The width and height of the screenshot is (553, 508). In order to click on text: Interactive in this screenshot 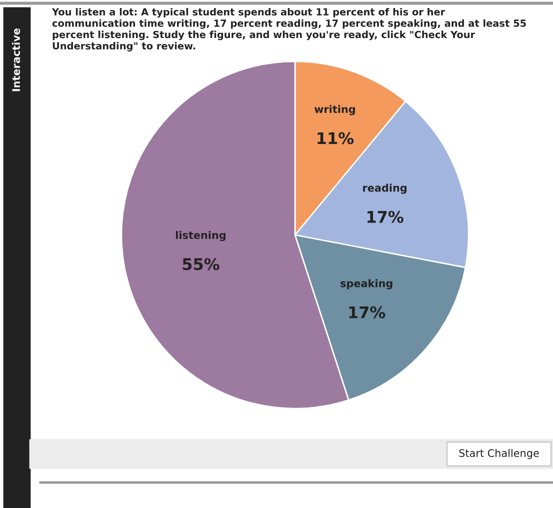, I will do `click(16, 60)`.